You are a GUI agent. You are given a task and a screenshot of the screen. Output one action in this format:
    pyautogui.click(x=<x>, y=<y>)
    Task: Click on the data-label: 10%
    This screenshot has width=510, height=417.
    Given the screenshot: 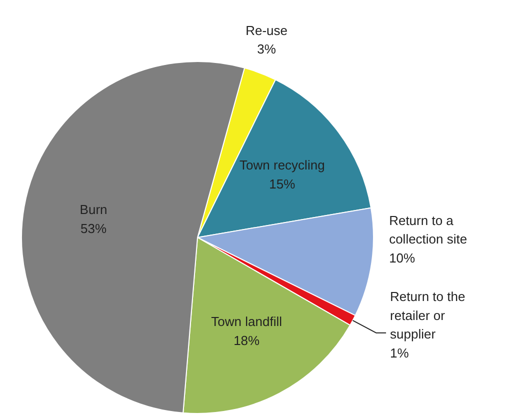 What is the action you would take?
    pyautogui.click(x=402, y=258)
    